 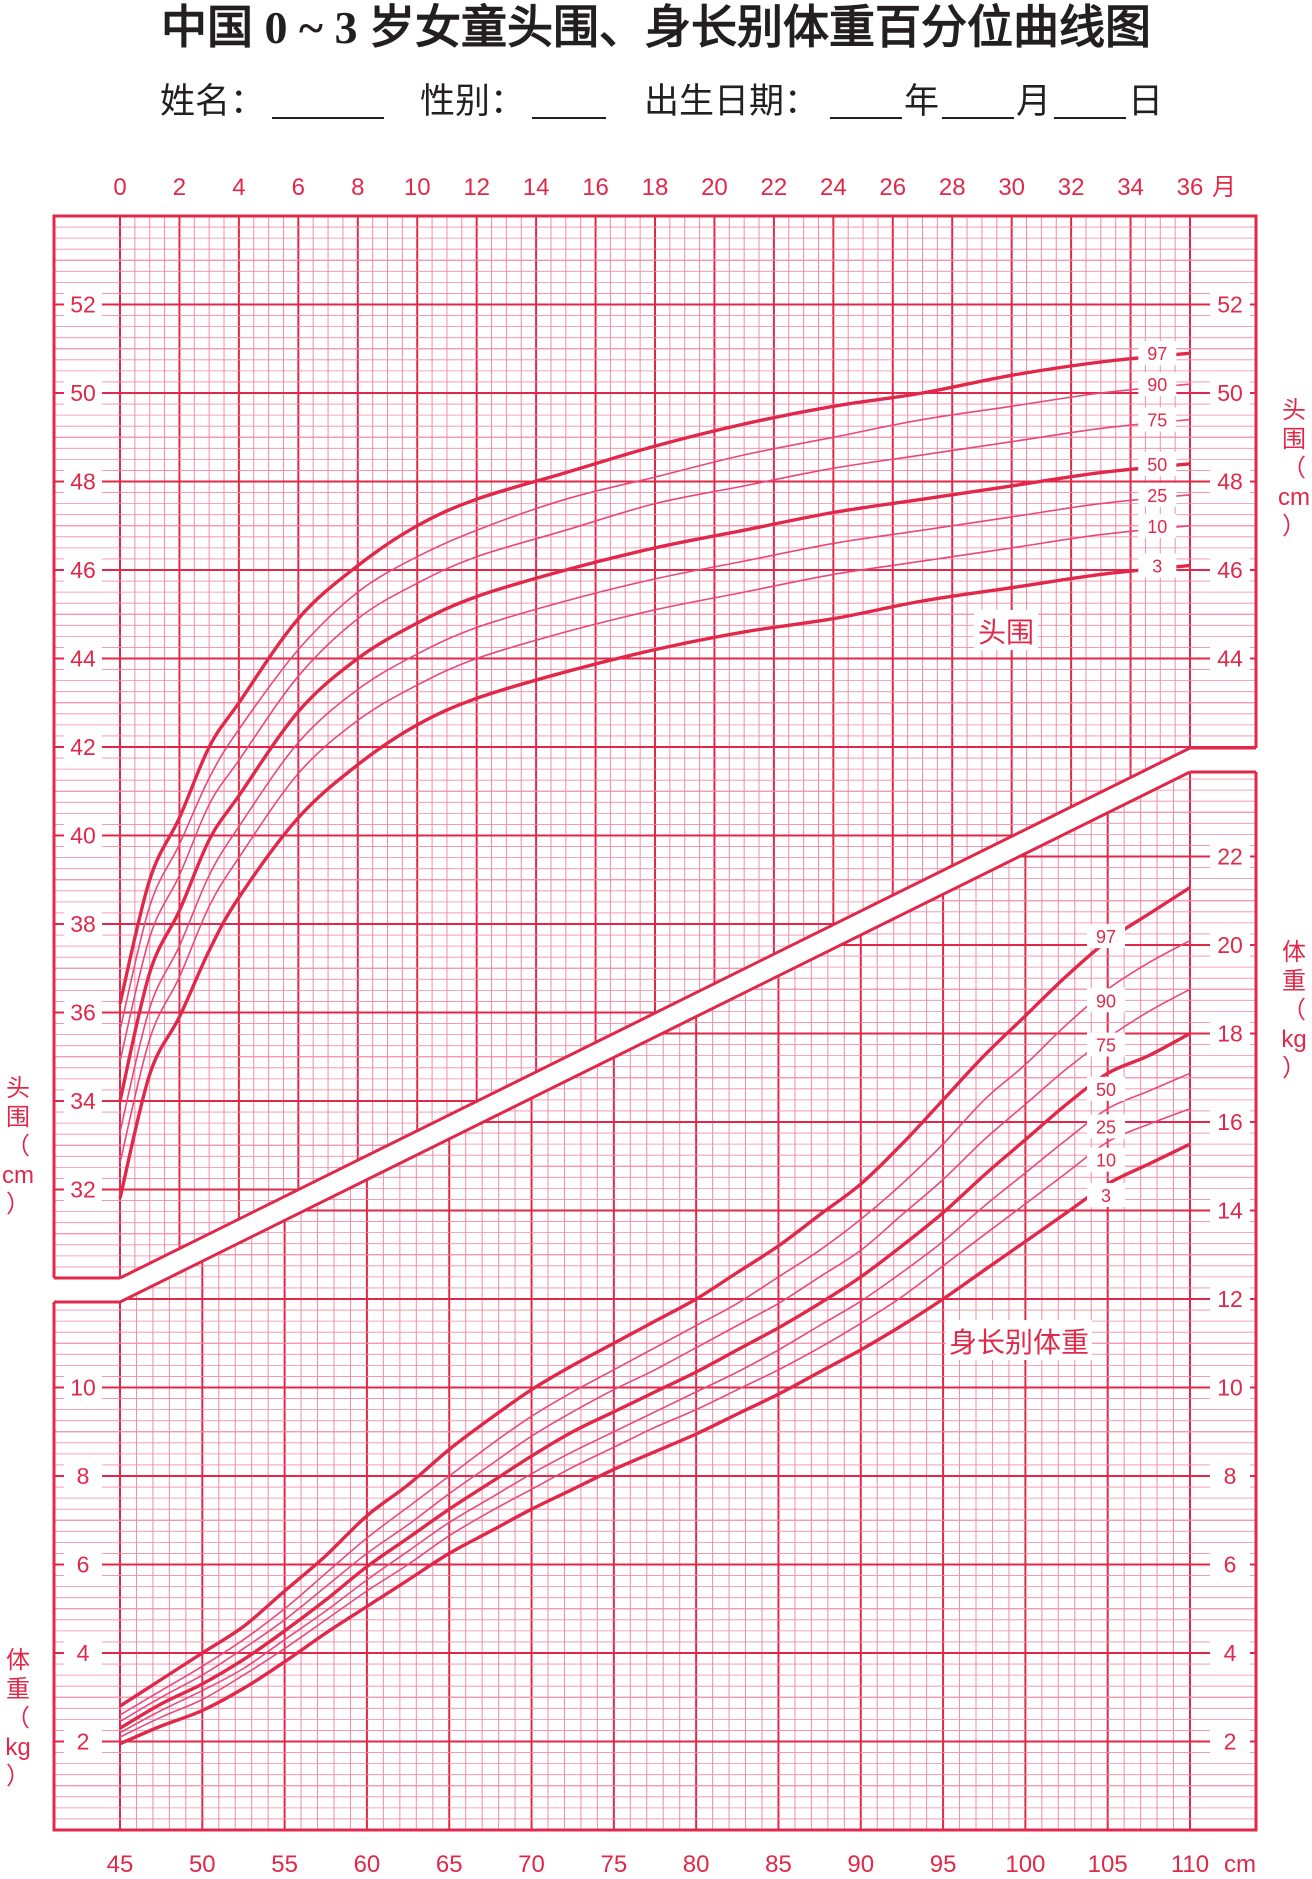 I want to click on weight-y-tick-label-right: 22, so click(x=1230, y=857).